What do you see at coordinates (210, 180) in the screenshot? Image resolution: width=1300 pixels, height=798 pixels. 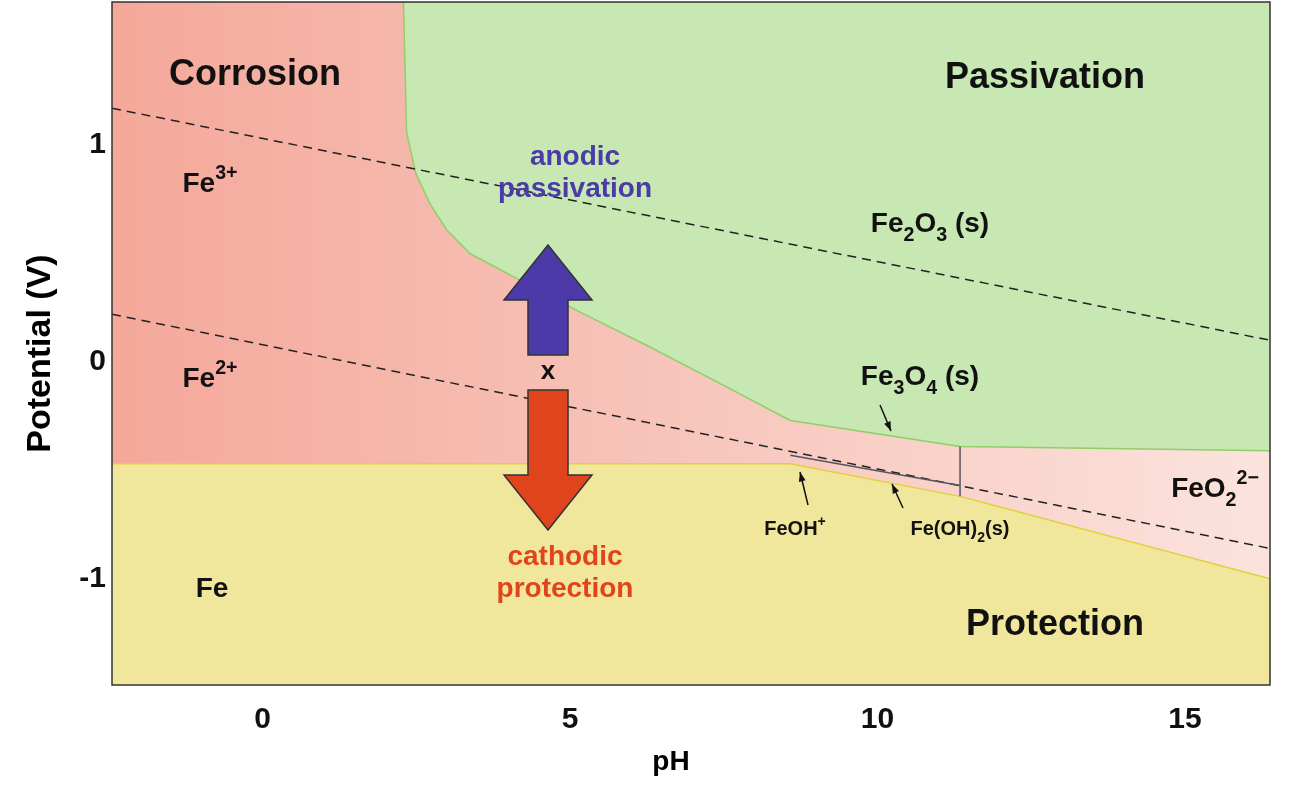 I see `annotation: Fe$^{3+}$` at bounding box center [210, 180].